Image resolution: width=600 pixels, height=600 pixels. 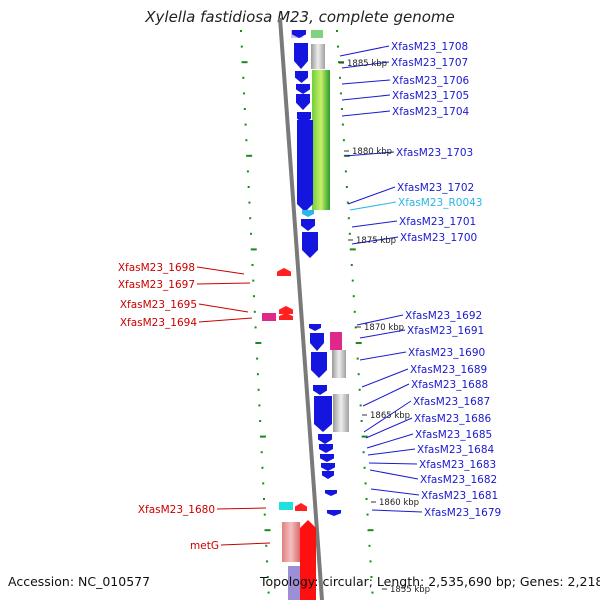 I want to click on gene-label: metG, so click(x=204, y=546).